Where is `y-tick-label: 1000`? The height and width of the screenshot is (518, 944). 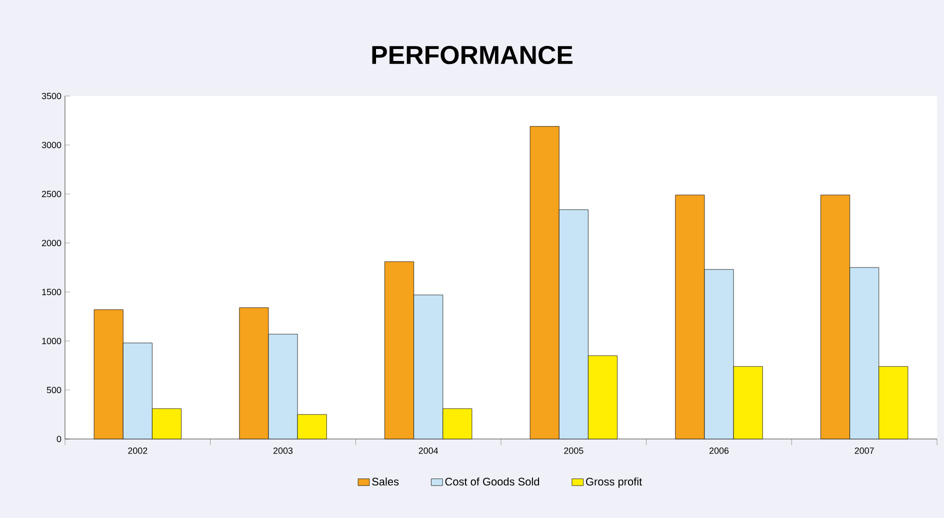
y-tick-label: 1000 is located at coordinates (52, 341).